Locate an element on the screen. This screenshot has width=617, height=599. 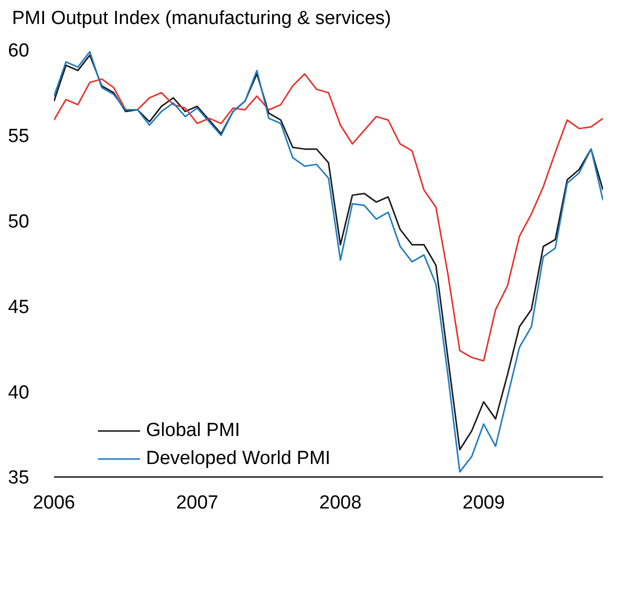
x-tick-label: 2007 is located at coordinates (197, 503).